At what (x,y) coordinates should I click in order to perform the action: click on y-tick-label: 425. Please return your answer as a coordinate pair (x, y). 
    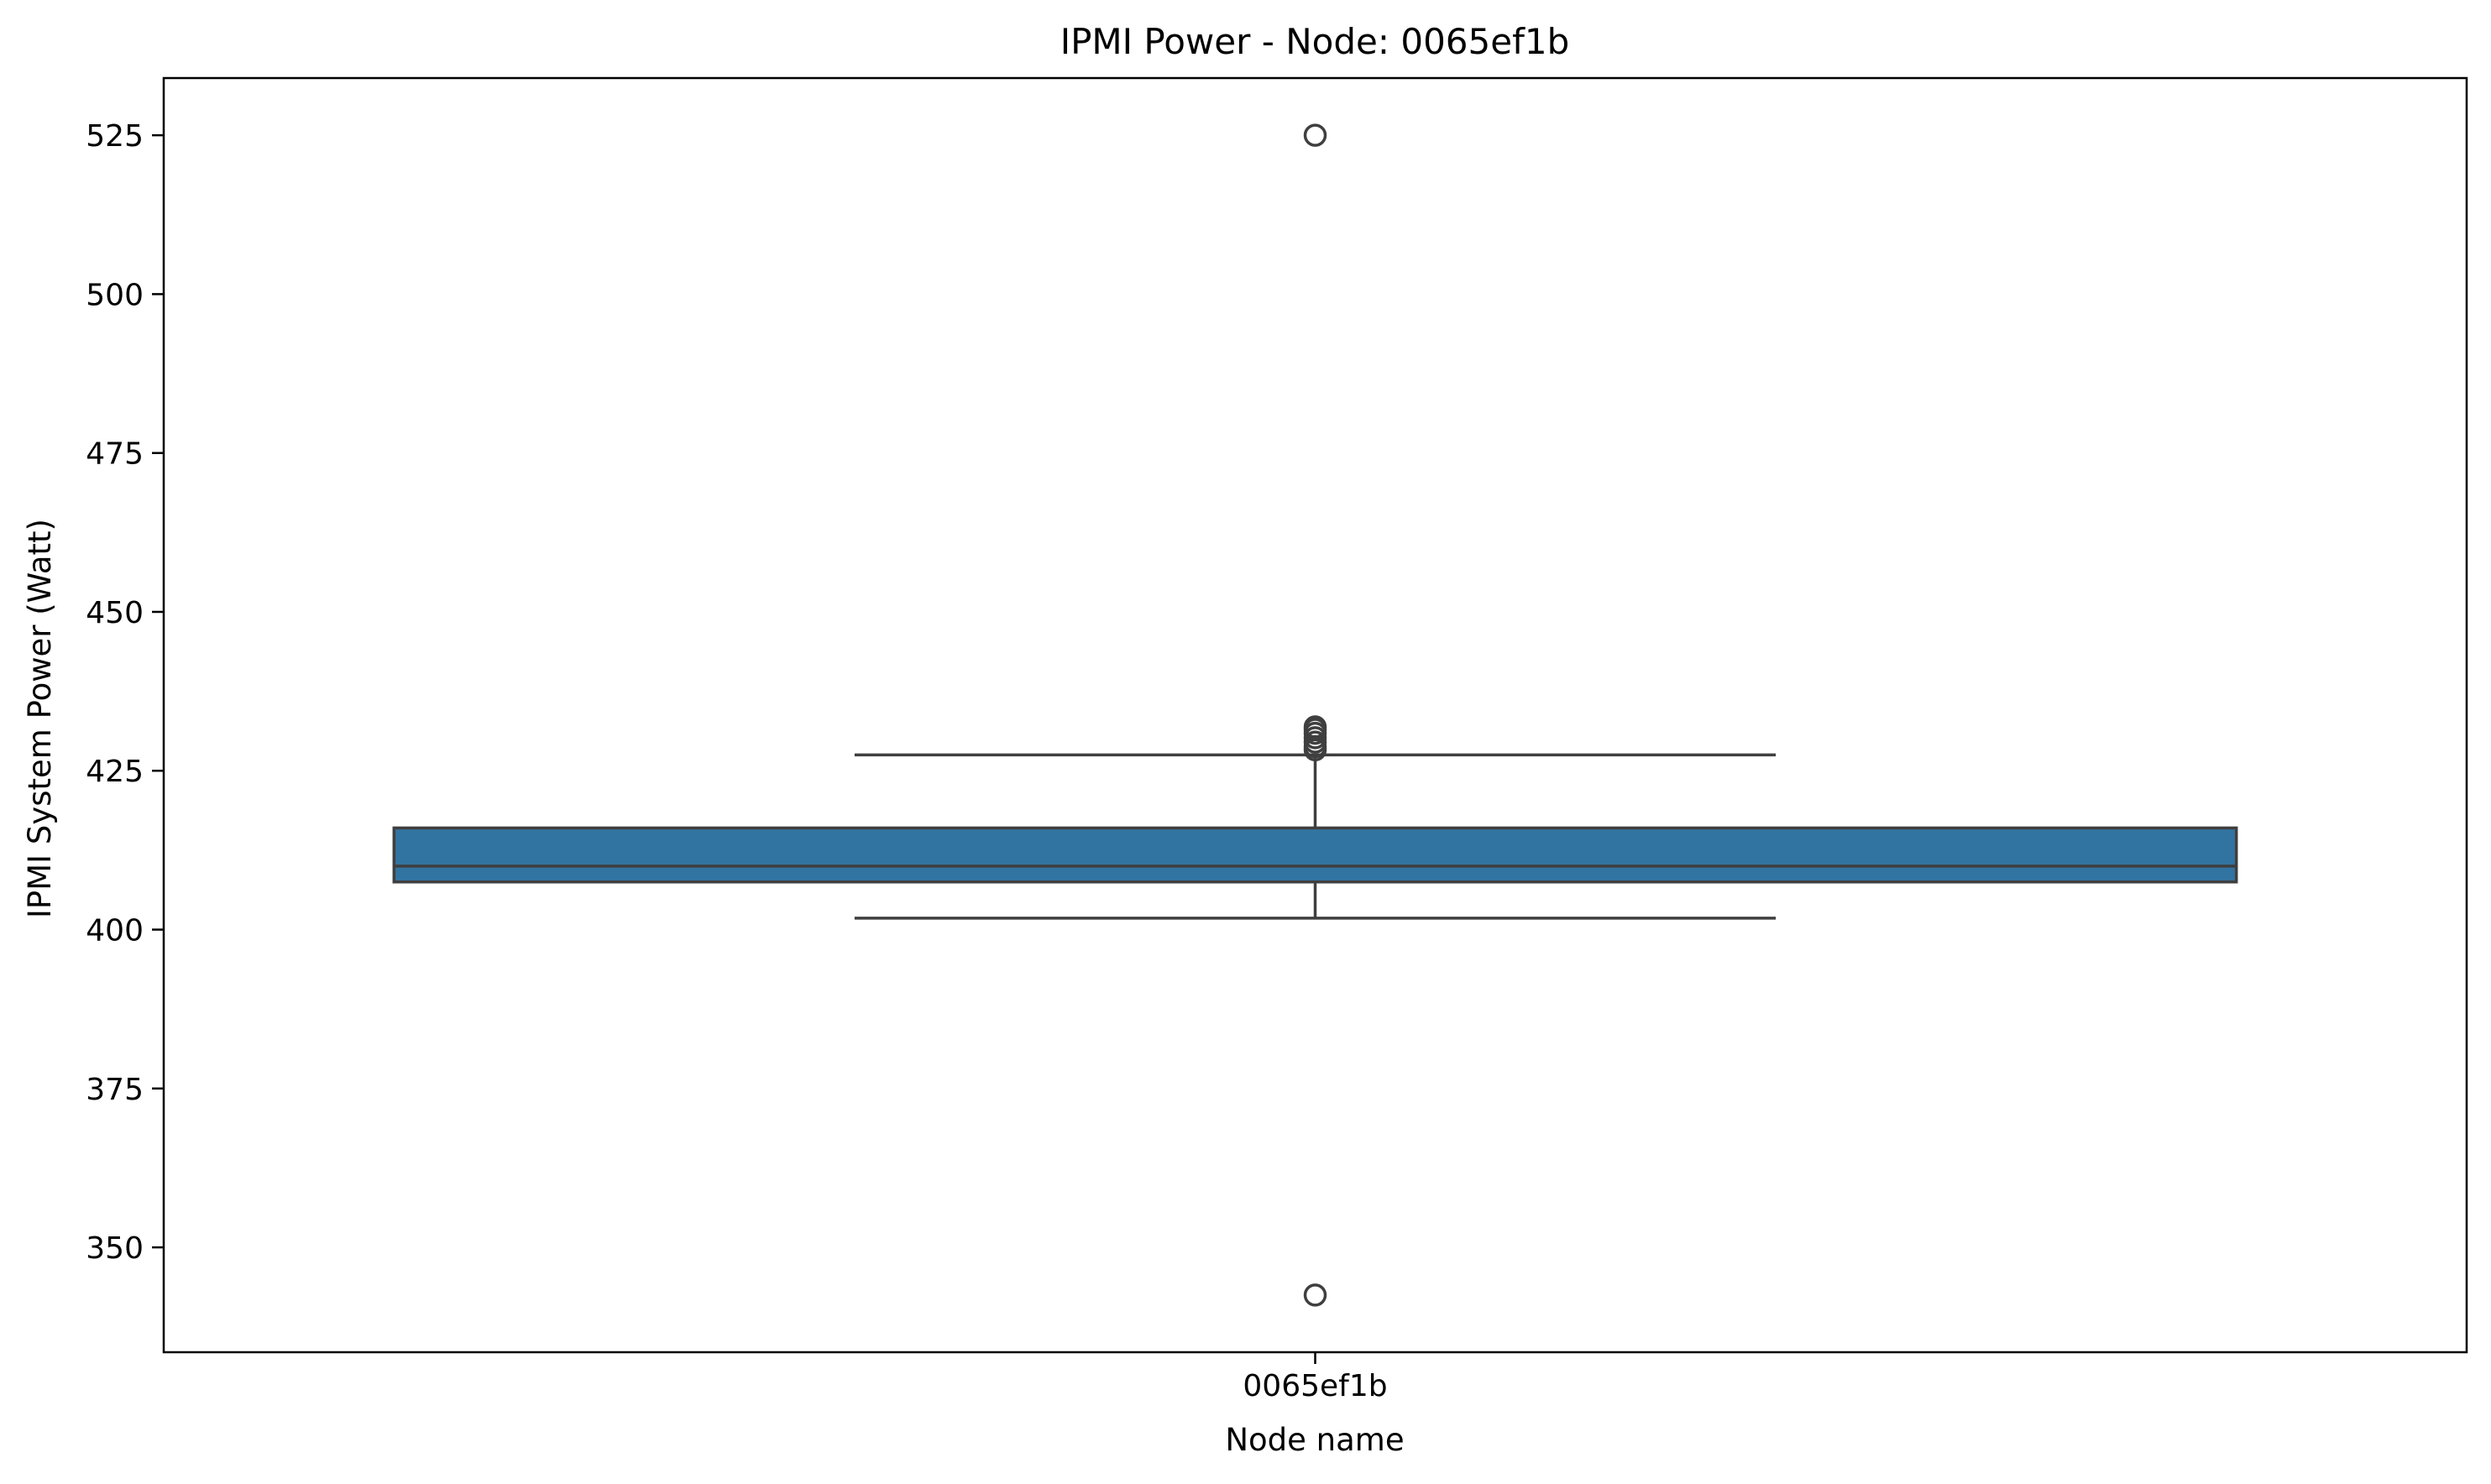
    Looking at the image, I should click on (115, 772).